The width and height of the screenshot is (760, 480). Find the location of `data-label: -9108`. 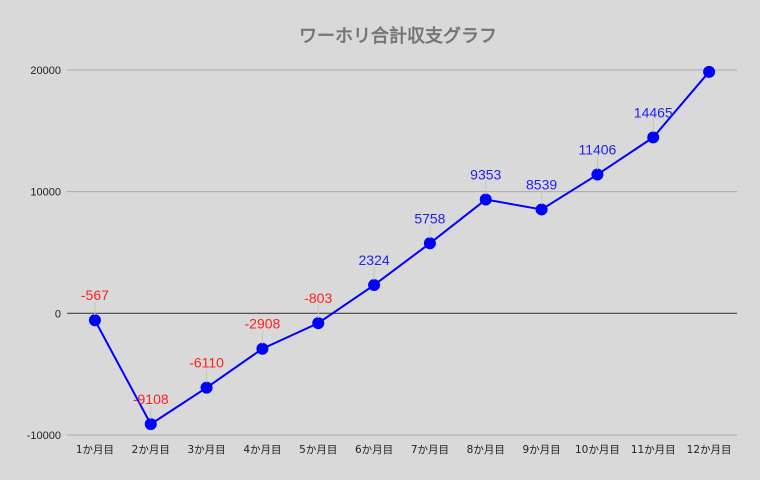

data-label: -9108 is located at coordinates (151, 399).